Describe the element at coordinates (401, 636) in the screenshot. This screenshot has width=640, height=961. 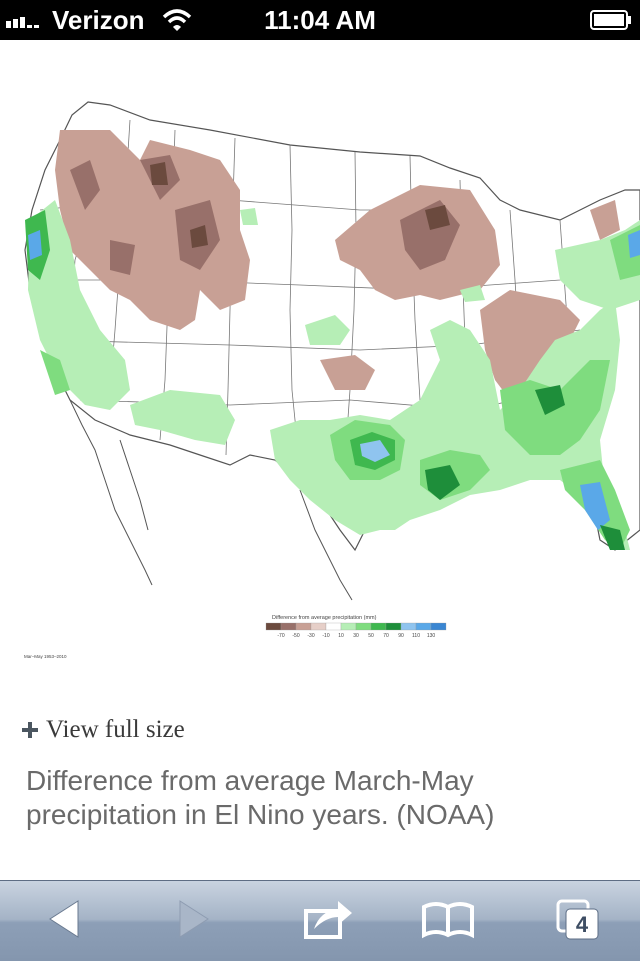
I see `legend-tick-label: 90` at that location.